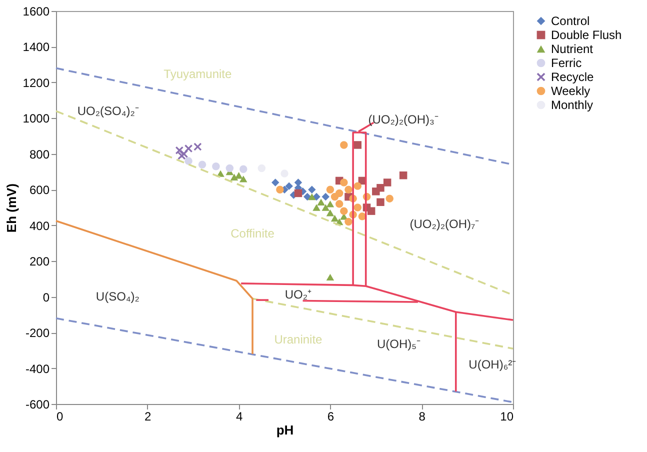  I want to click on y-tick-label: 1600, so click(36, 11).